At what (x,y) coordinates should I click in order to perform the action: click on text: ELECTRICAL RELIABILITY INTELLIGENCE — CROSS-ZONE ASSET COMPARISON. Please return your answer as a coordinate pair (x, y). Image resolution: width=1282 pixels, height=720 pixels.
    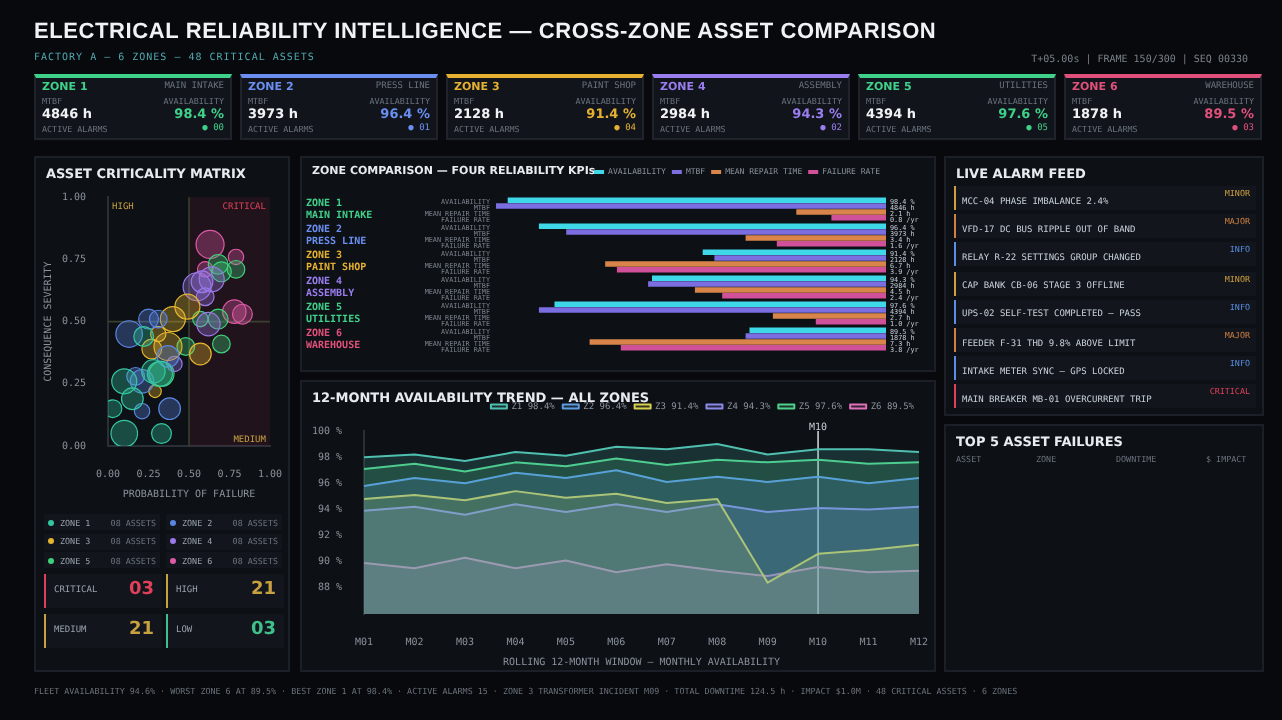
    Looking at the image, I should click on (485, 32).